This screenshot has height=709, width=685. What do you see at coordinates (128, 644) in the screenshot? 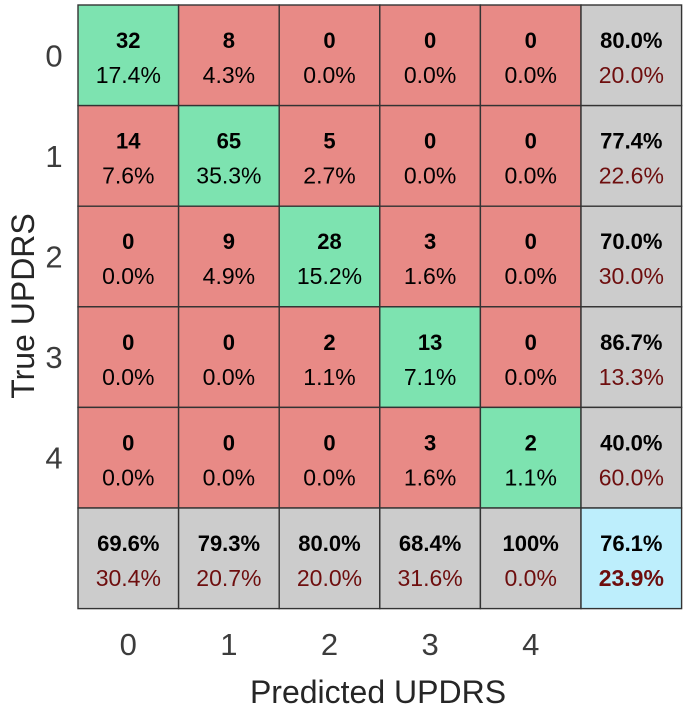
I see `x-tick-label: 0` at bounding box center [128, 644].